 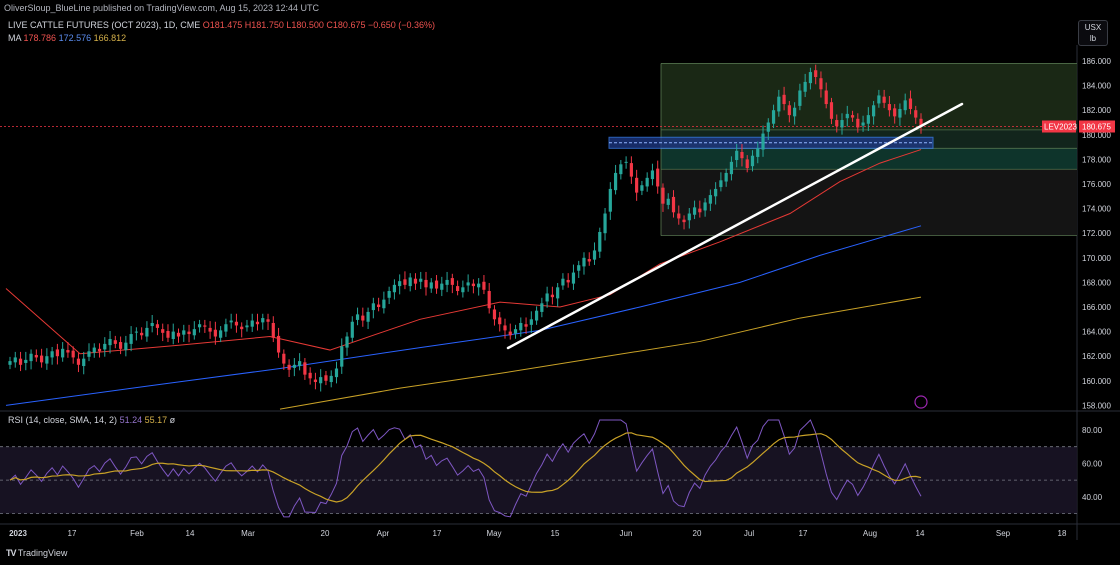 I want to click on price-tick-label: 160.000, so click(x=1096, y=381).